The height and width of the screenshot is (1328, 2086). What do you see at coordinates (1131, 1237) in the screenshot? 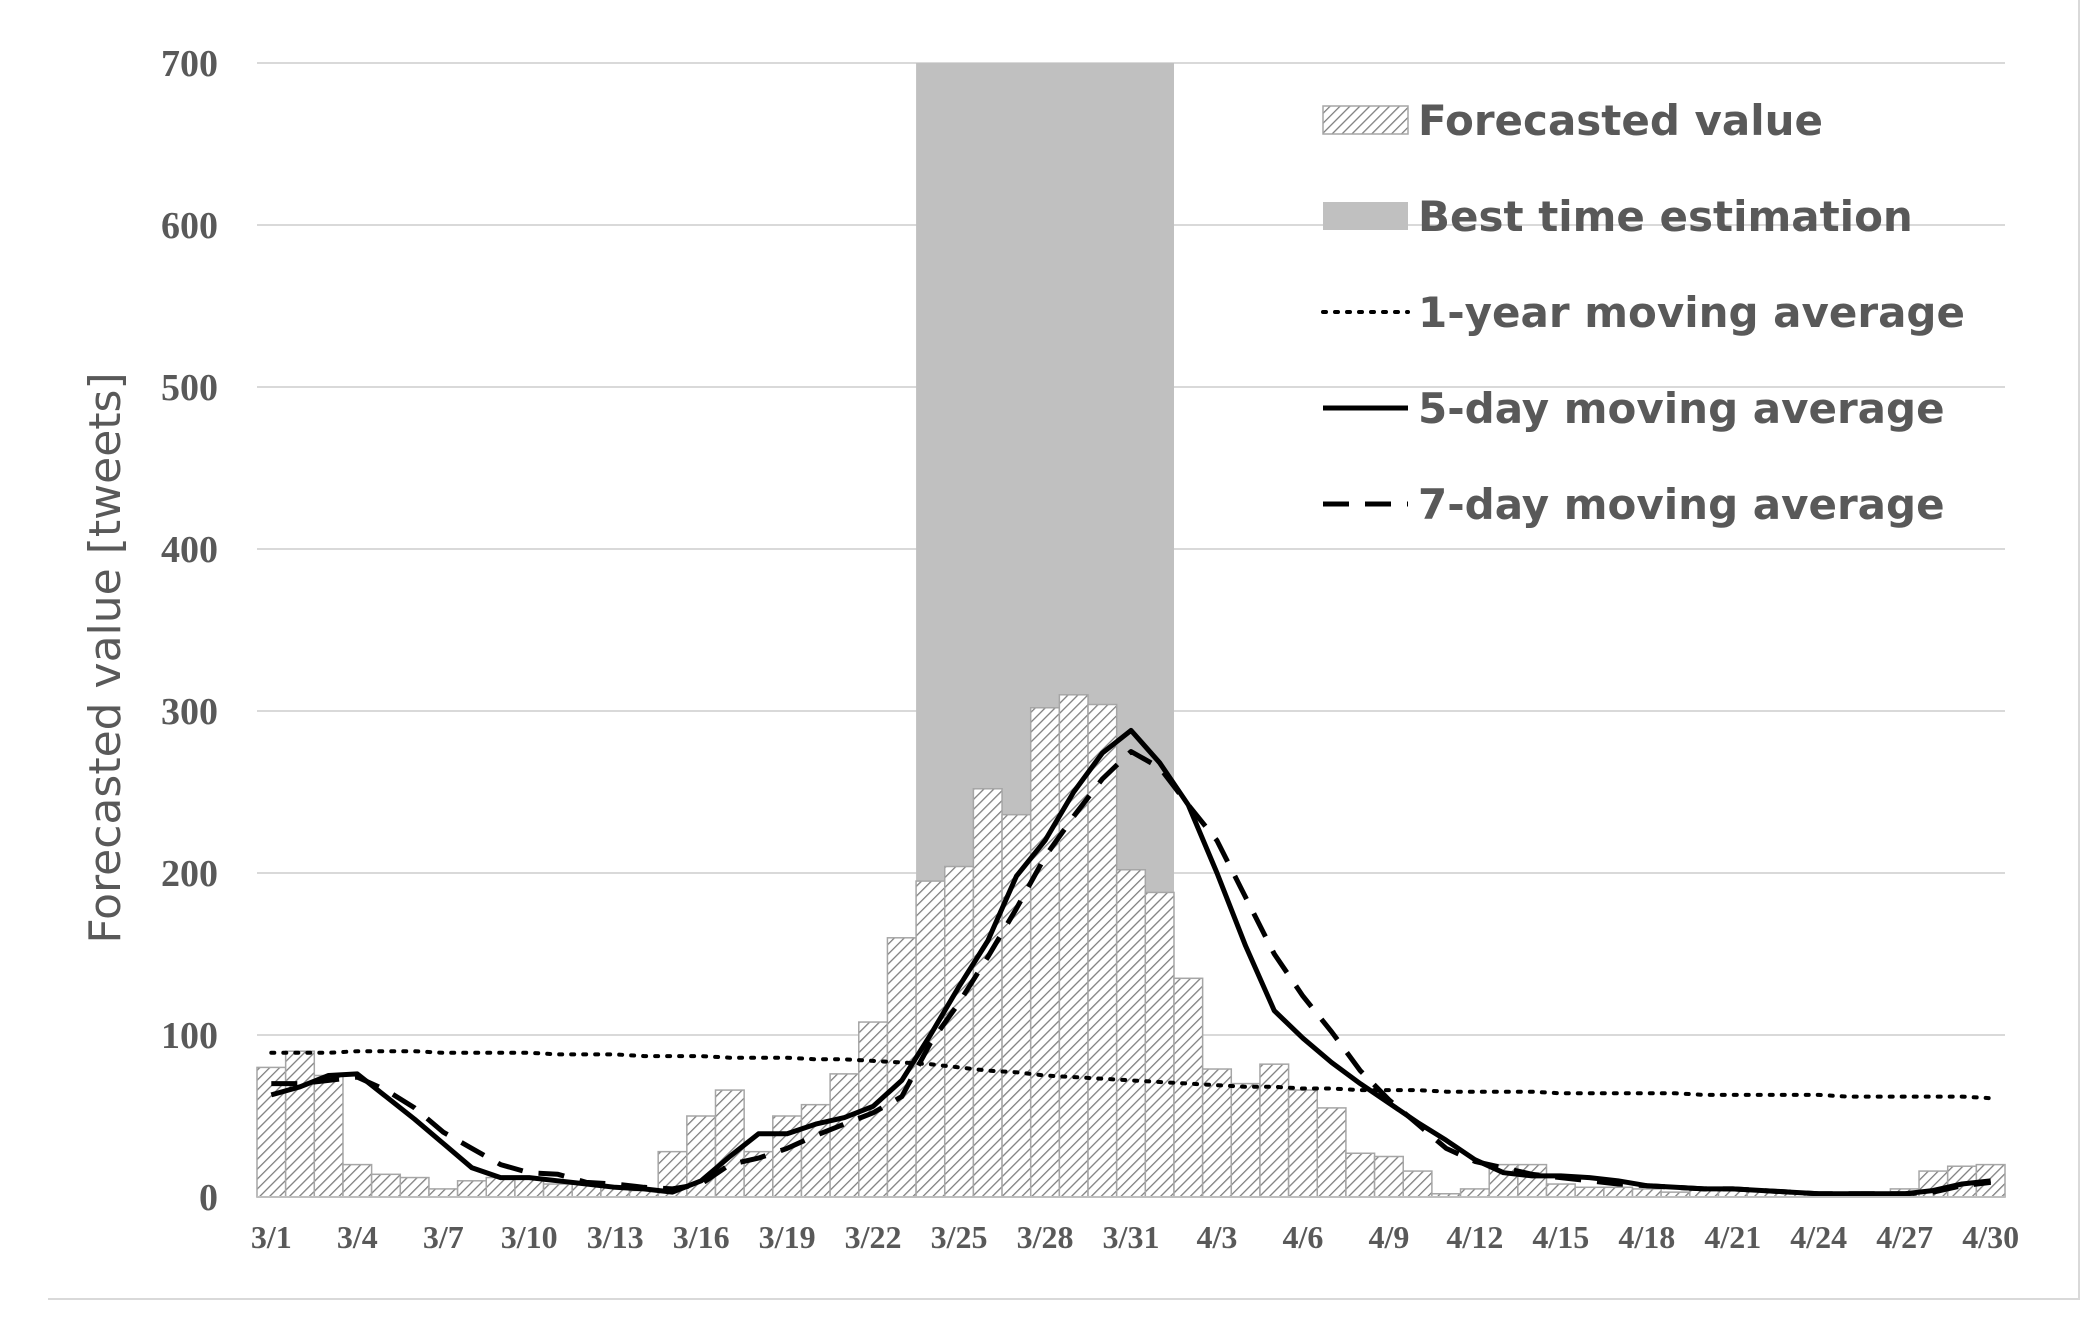
I see `x-tick-label: 3/31` at bounding box center [1131, 1237].